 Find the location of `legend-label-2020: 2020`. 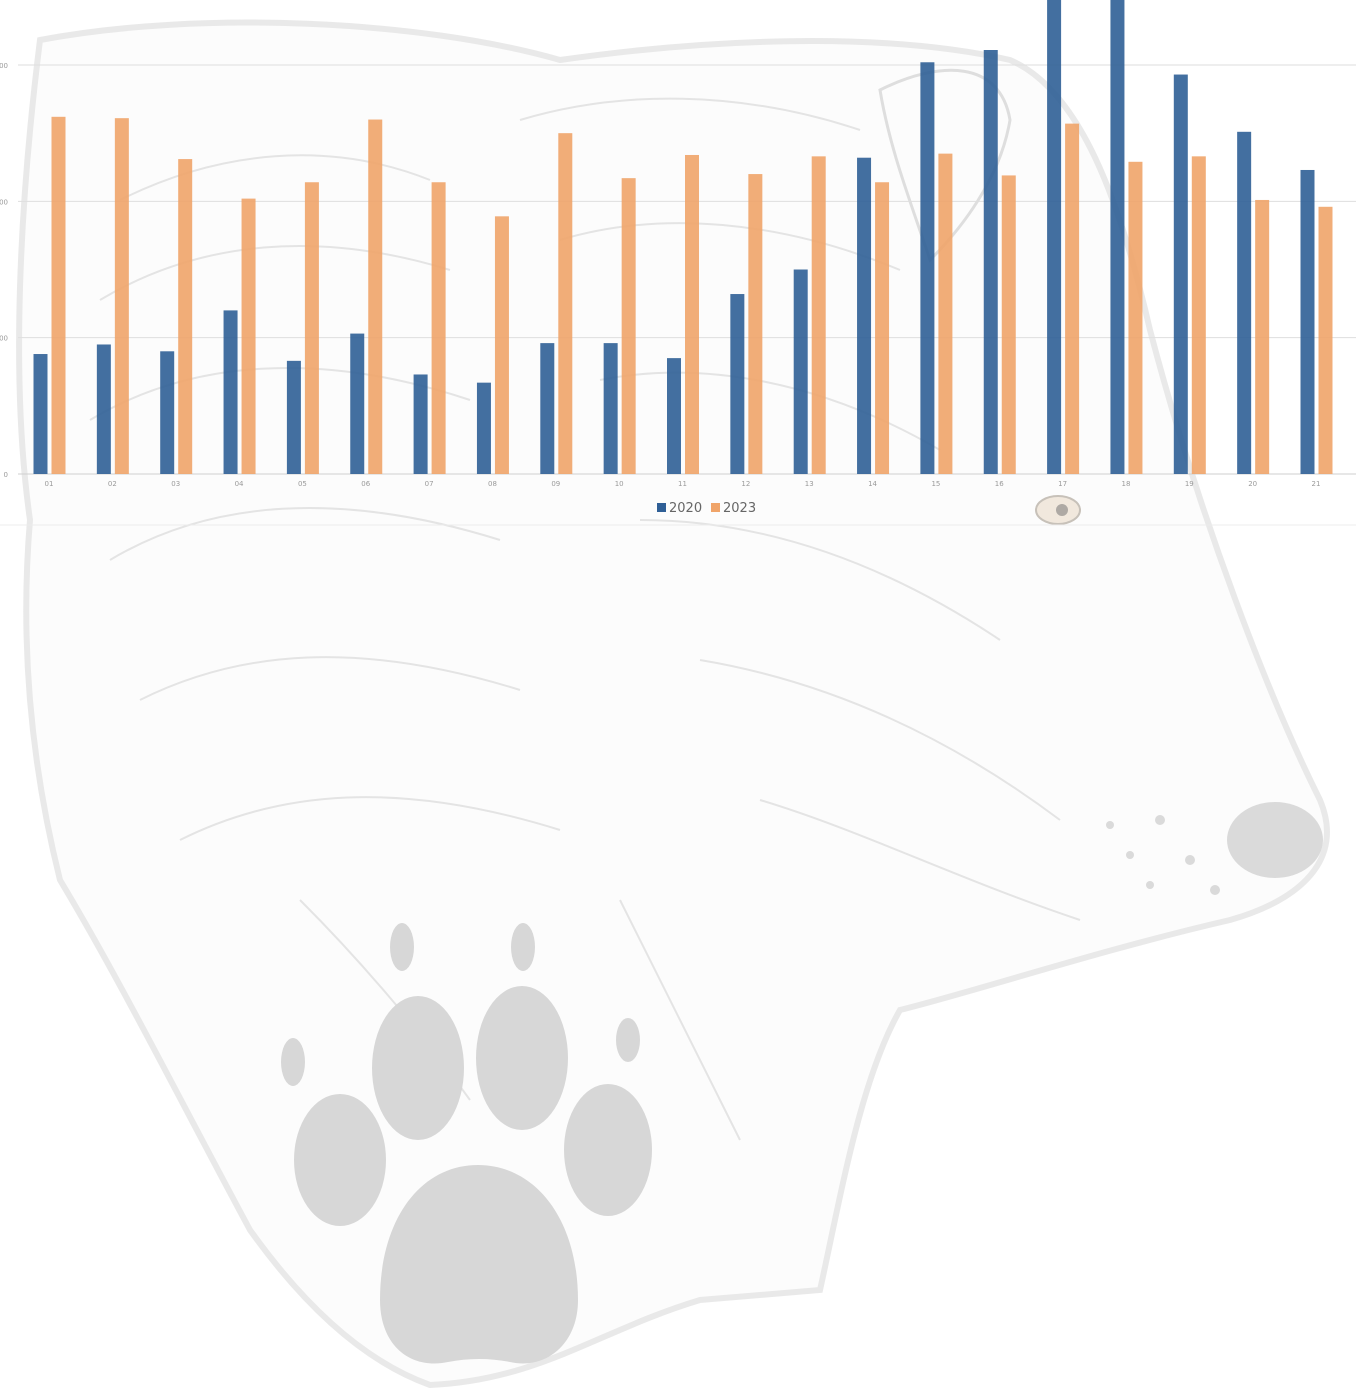

legend-label-2020: 2020 is located at coordinates (685, 508).